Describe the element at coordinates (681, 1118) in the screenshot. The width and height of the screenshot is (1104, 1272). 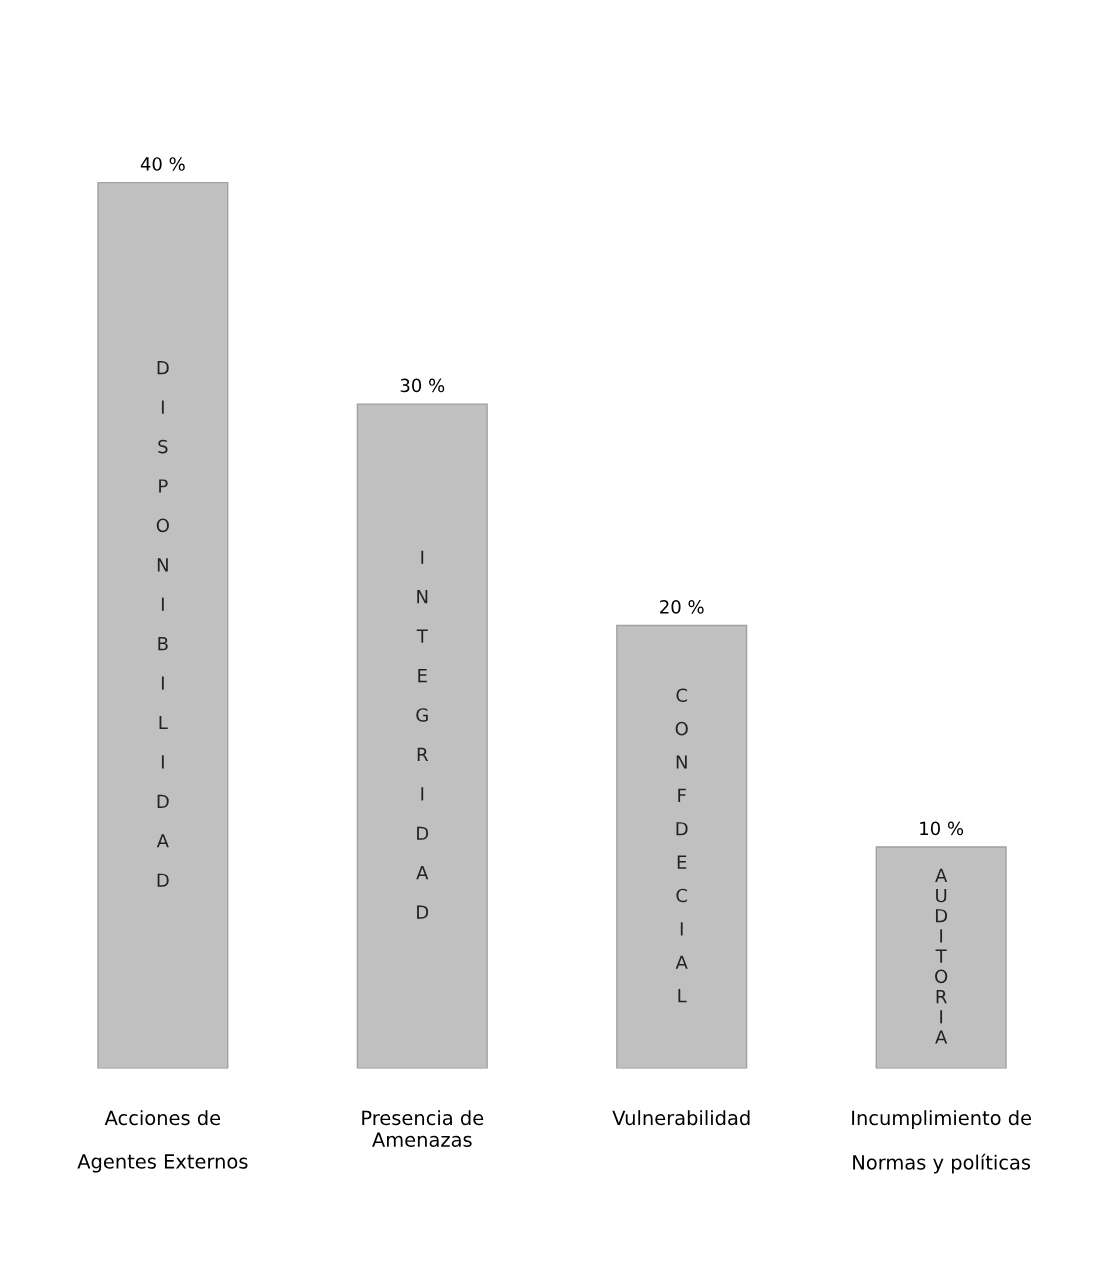
I see `x-tick-label: Vulnerabilidad` at that location.